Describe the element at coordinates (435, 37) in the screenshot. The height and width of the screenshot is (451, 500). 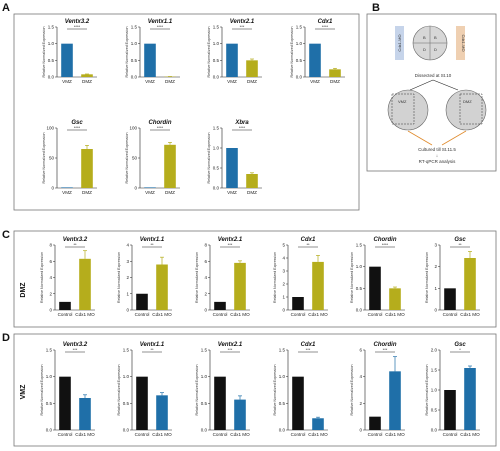
I see `blastomere-b2: B` at that location.